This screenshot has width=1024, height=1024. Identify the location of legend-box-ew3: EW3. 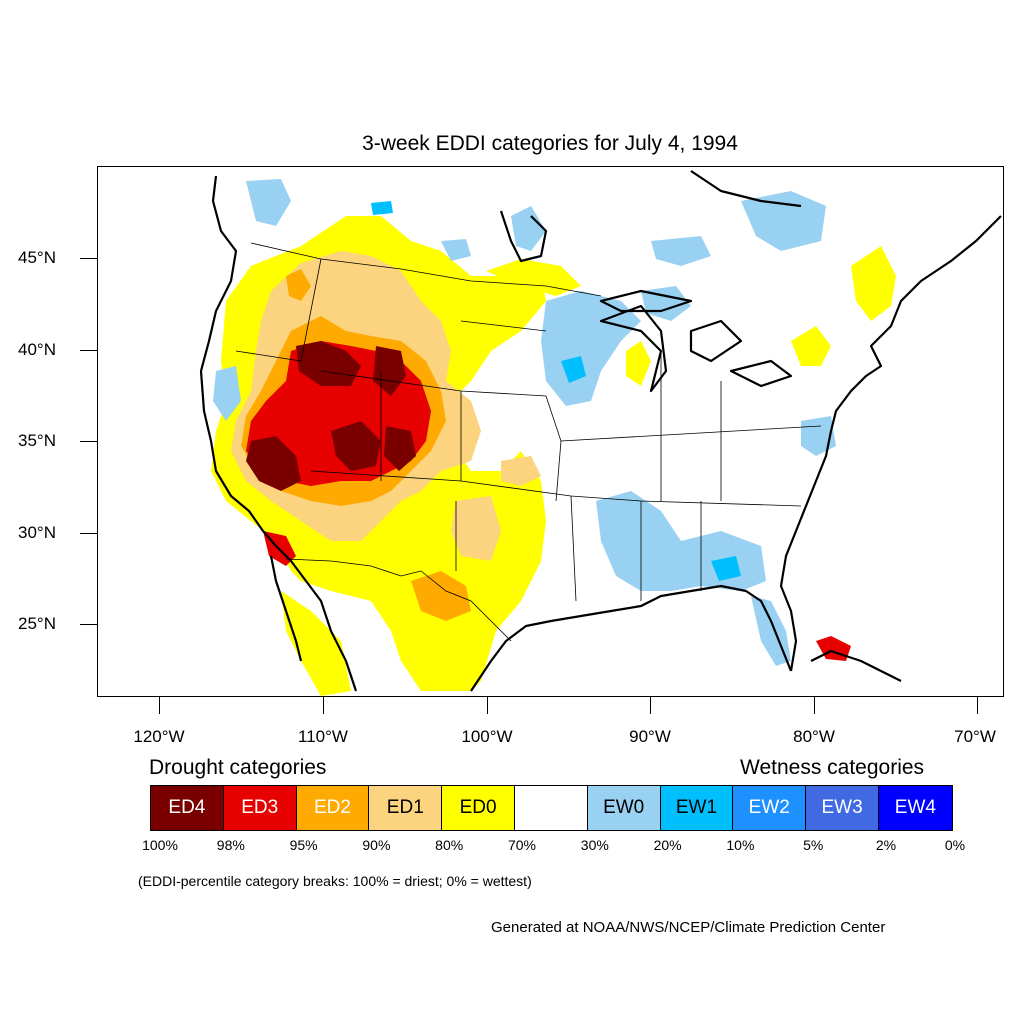
(842, 808).